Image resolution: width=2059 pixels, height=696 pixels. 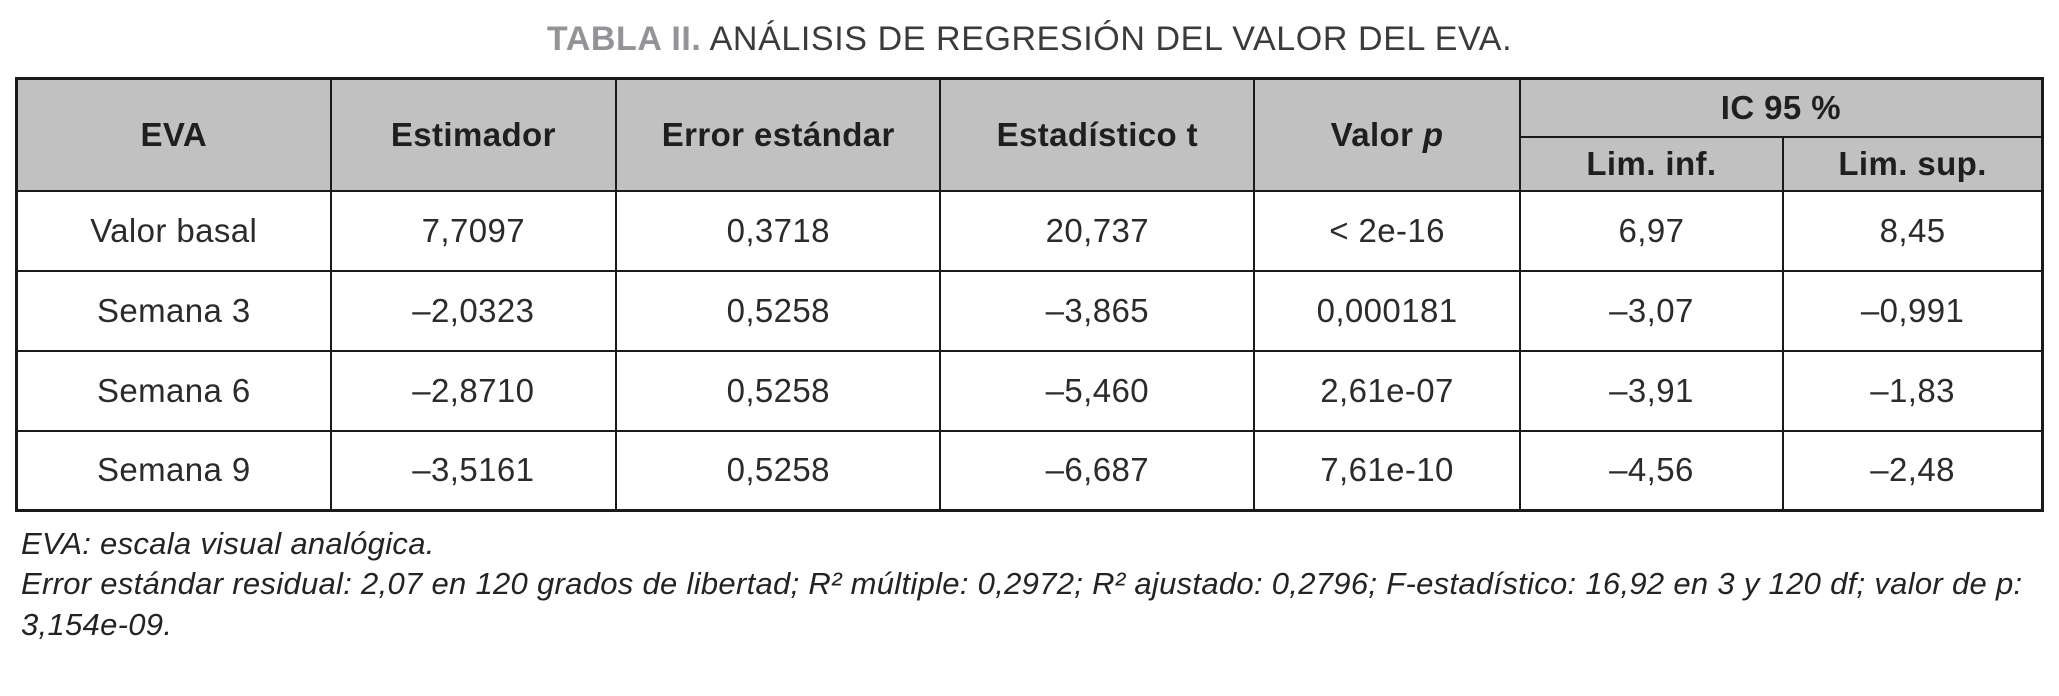 What do you see at coordinates (1387, 390) in the screenshot?
I see `p-cell: 2,61e-07` at bounding box center [1387, 390].